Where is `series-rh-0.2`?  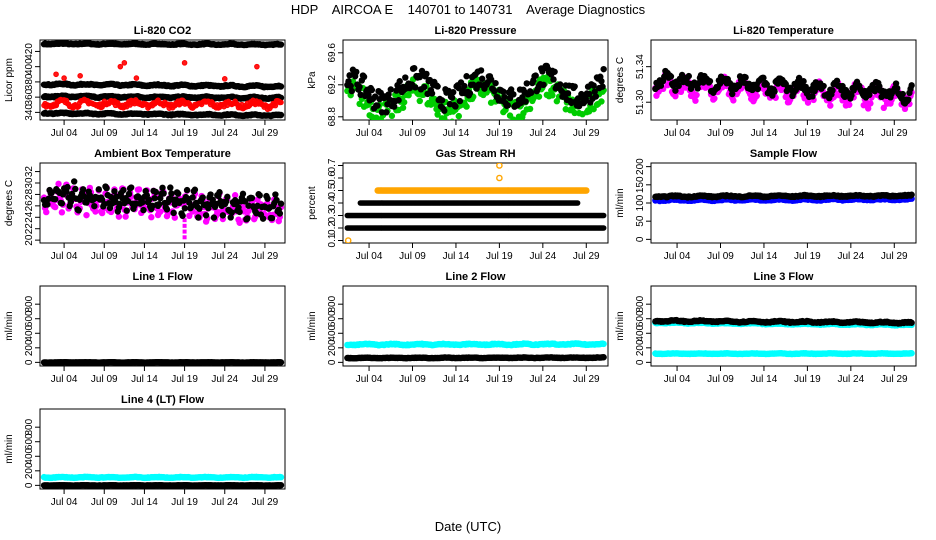
series-rh-0.2 is located at coordinates (475, 228).